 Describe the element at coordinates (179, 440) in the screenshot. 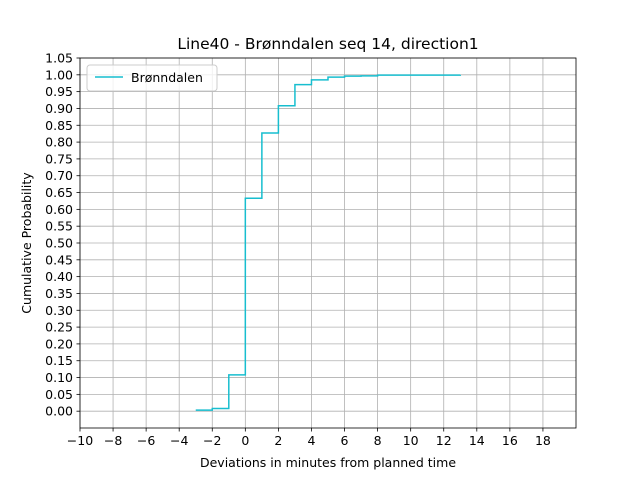

I see `x-tick-label: −4` at that location.